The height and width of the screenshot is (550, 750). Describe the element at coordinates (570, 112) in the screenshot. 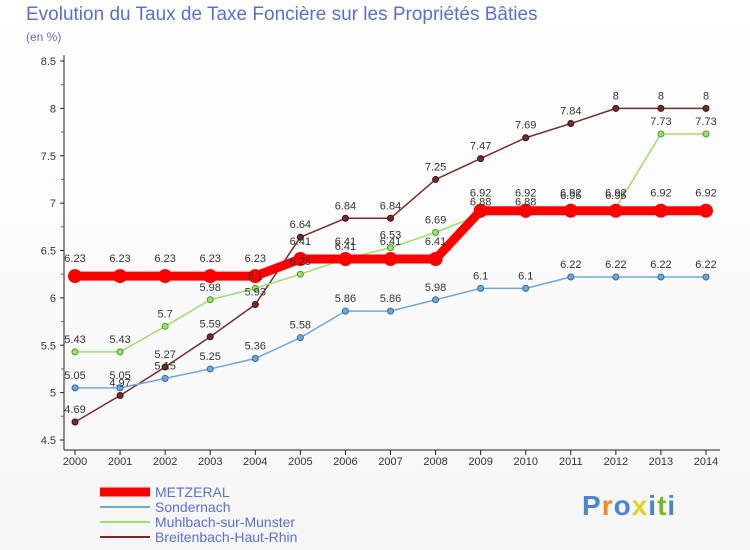

I see `data-label-breitenbach: 7.84` at that location.